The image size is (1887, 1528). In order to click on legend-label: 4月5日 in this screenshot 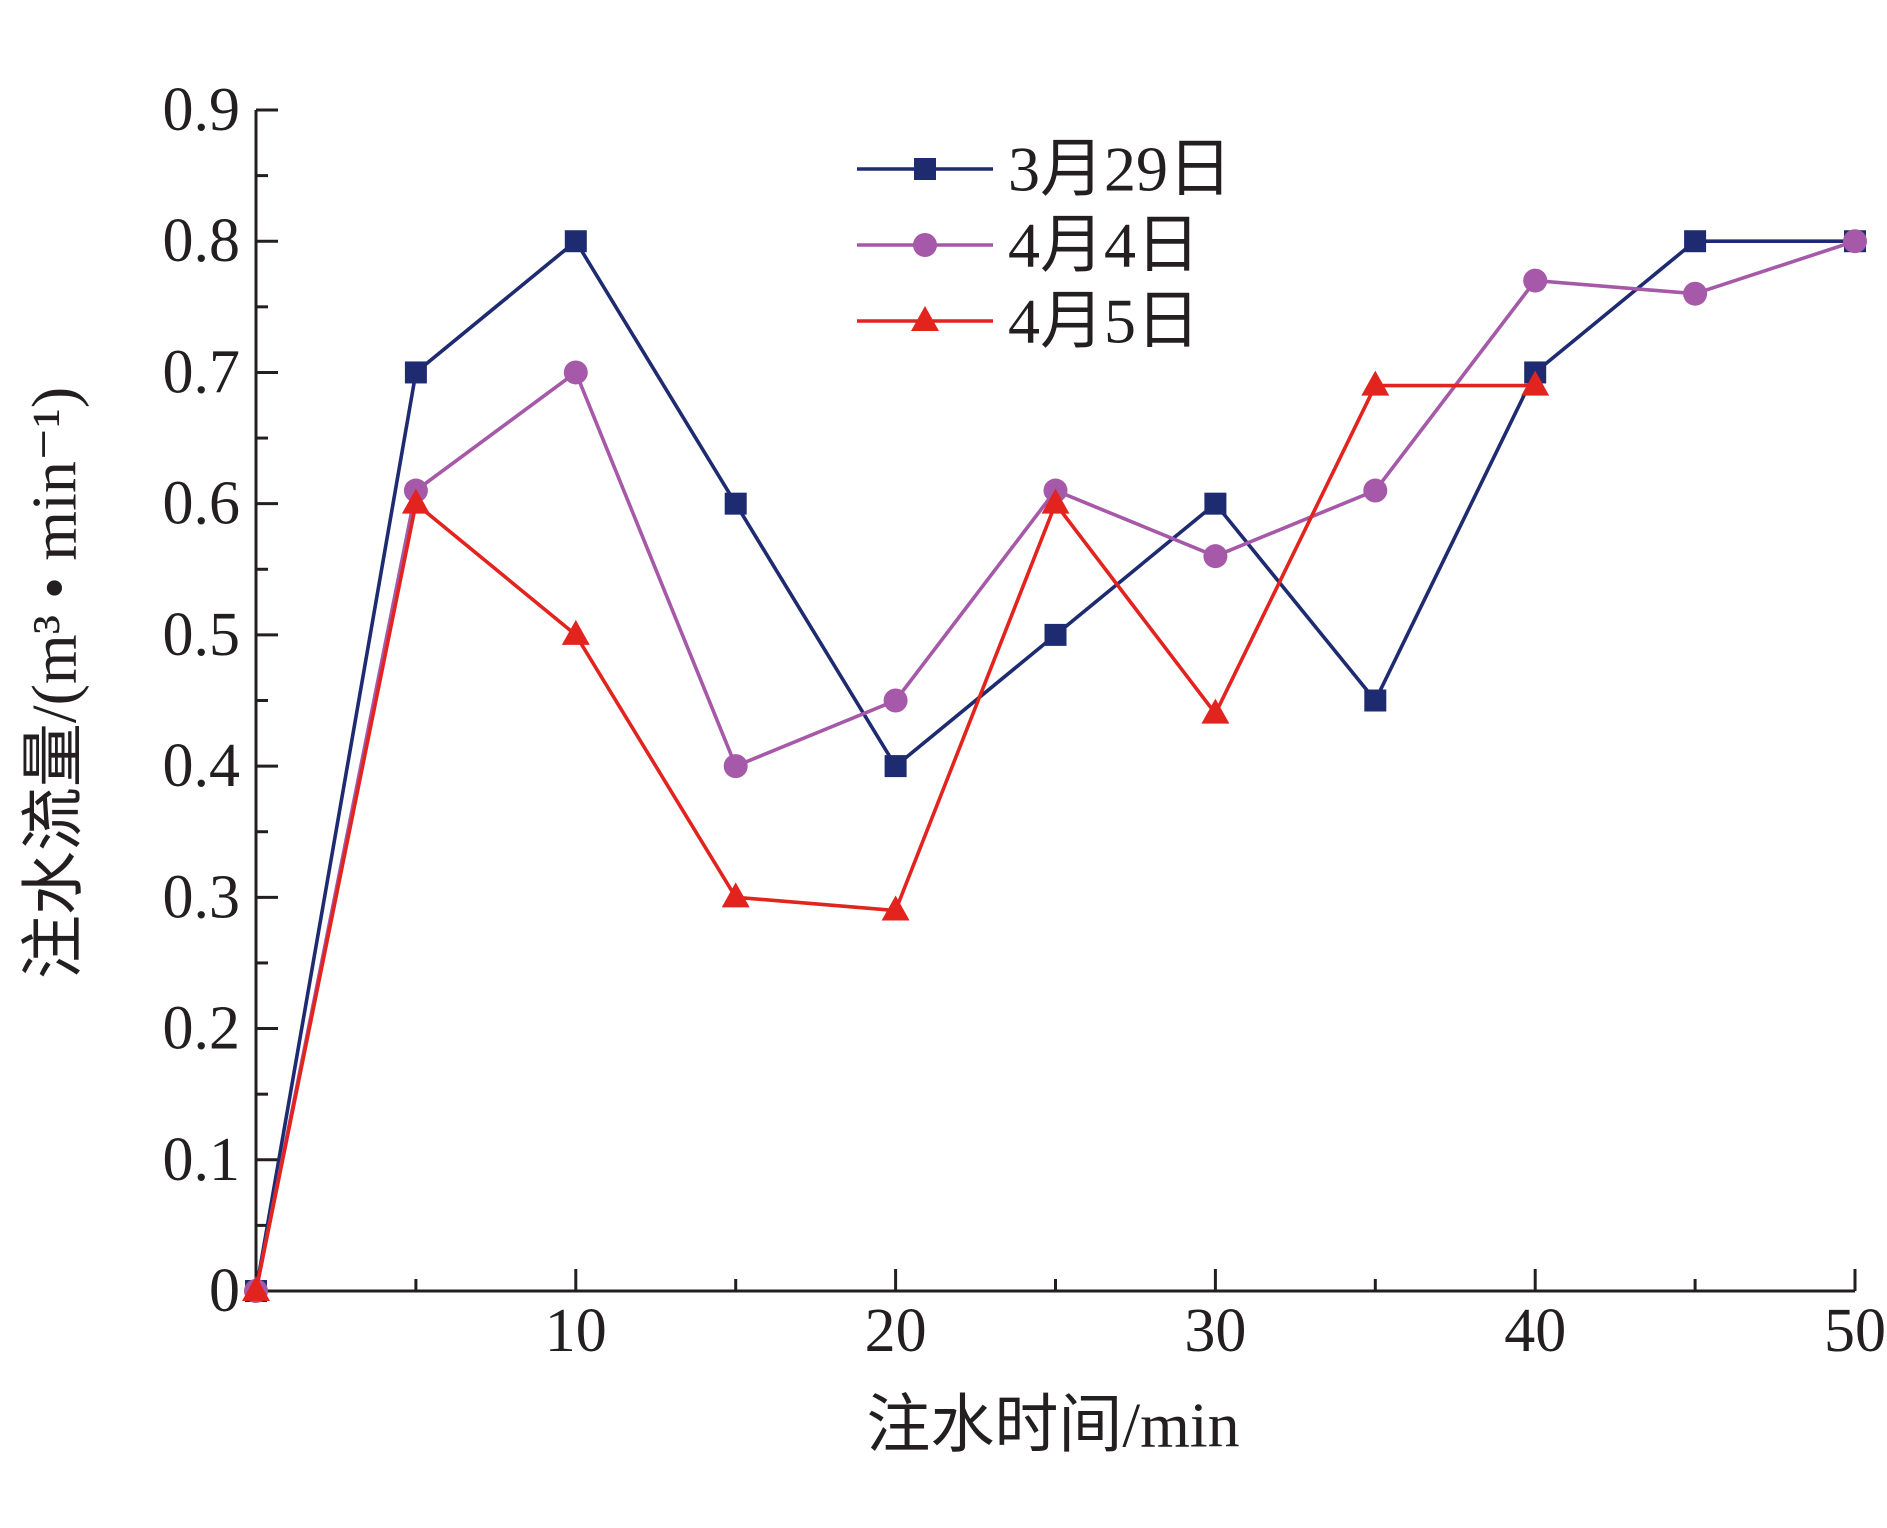, I will do `click(1104, 321)`.